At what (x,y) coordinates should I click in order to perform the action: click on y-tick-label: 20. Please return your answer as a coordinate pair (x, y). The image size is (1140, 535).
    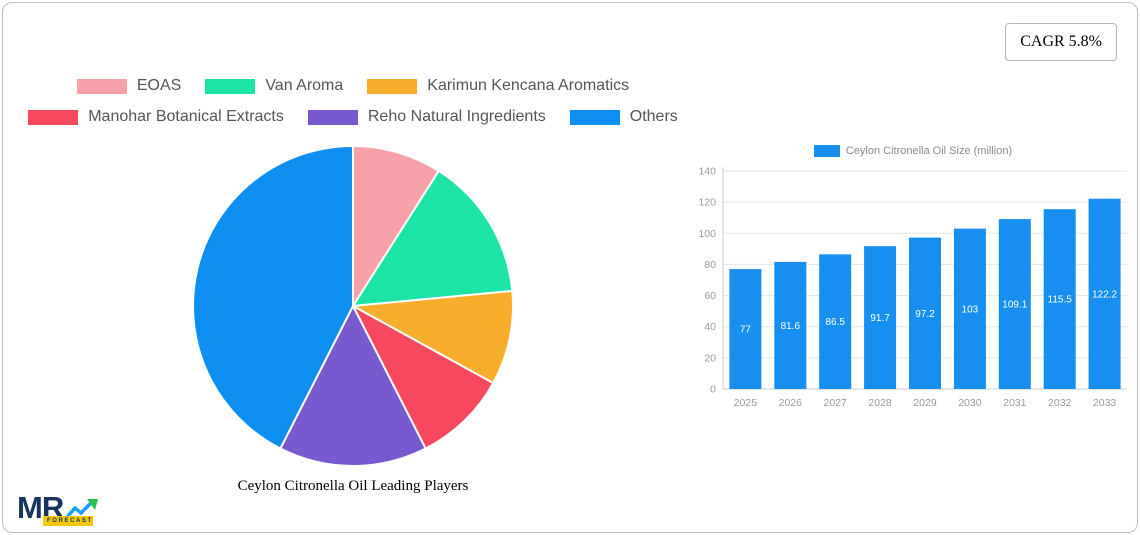
    Looking at the image, I should click on (710, 358).